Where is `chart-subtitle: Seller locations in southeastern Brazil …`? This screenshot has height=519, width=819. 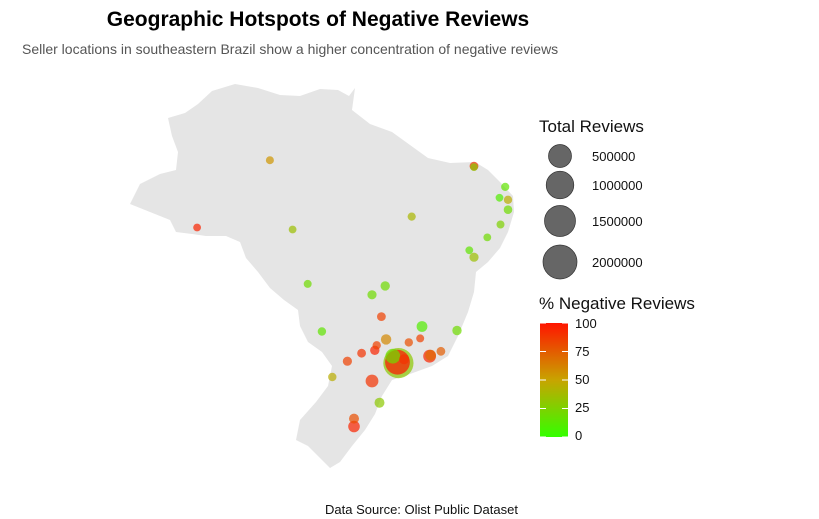
chart-subtitle: Seller locations in southeastern Brazil … is located at coordinates (290, 49).